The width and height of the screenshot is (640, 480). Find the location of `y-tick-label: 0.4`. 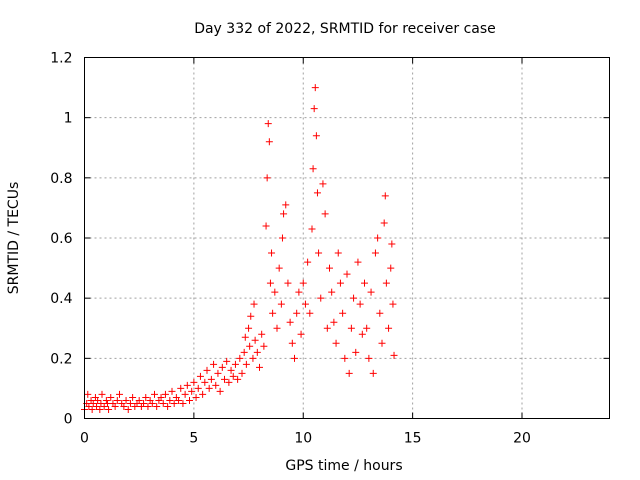

y-tick-label: 0.4 is located at coordinates (61, 299).